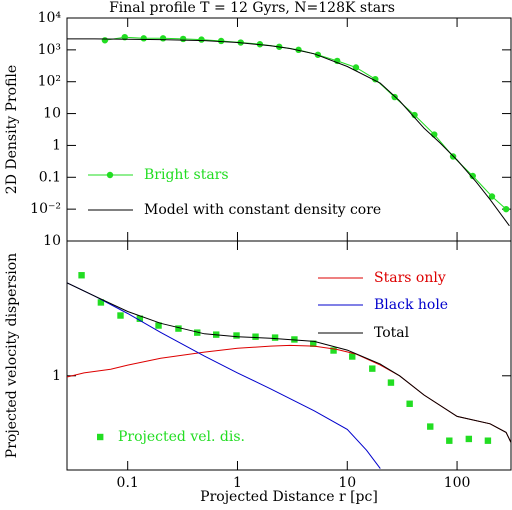  I want to click on y-axis-label: 2D Density Profile, so click(12, 129).